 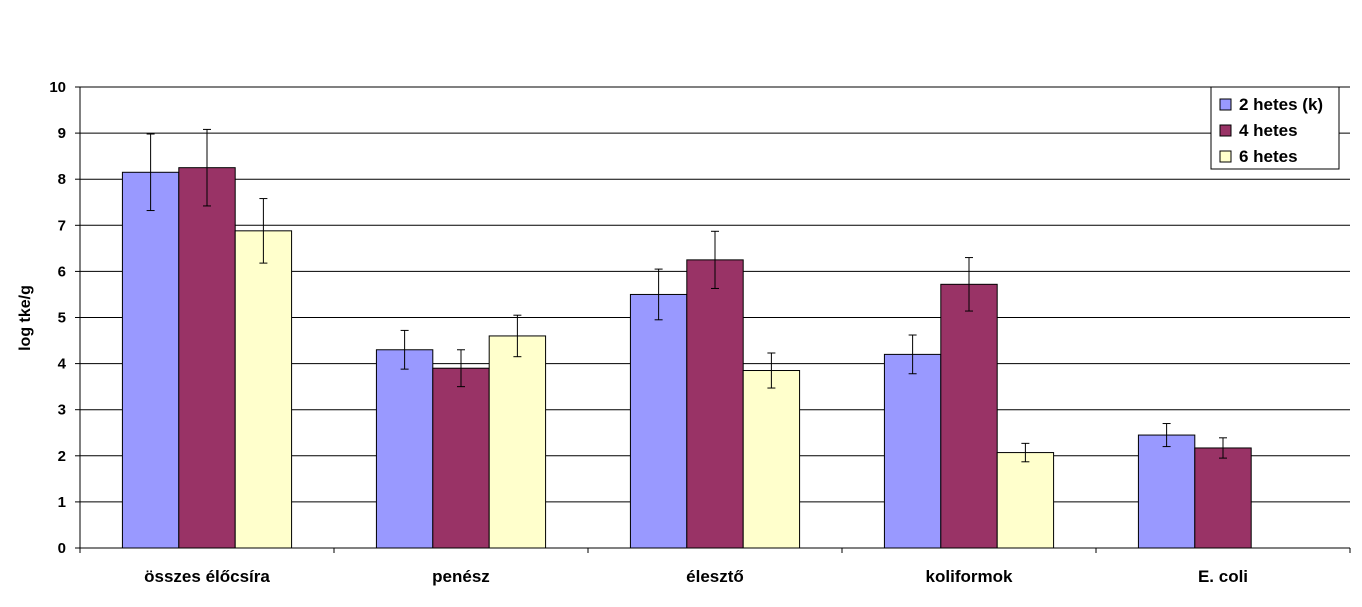 I want to click on legend-label: 2 hetes (k), so click(x=1281, y=104).